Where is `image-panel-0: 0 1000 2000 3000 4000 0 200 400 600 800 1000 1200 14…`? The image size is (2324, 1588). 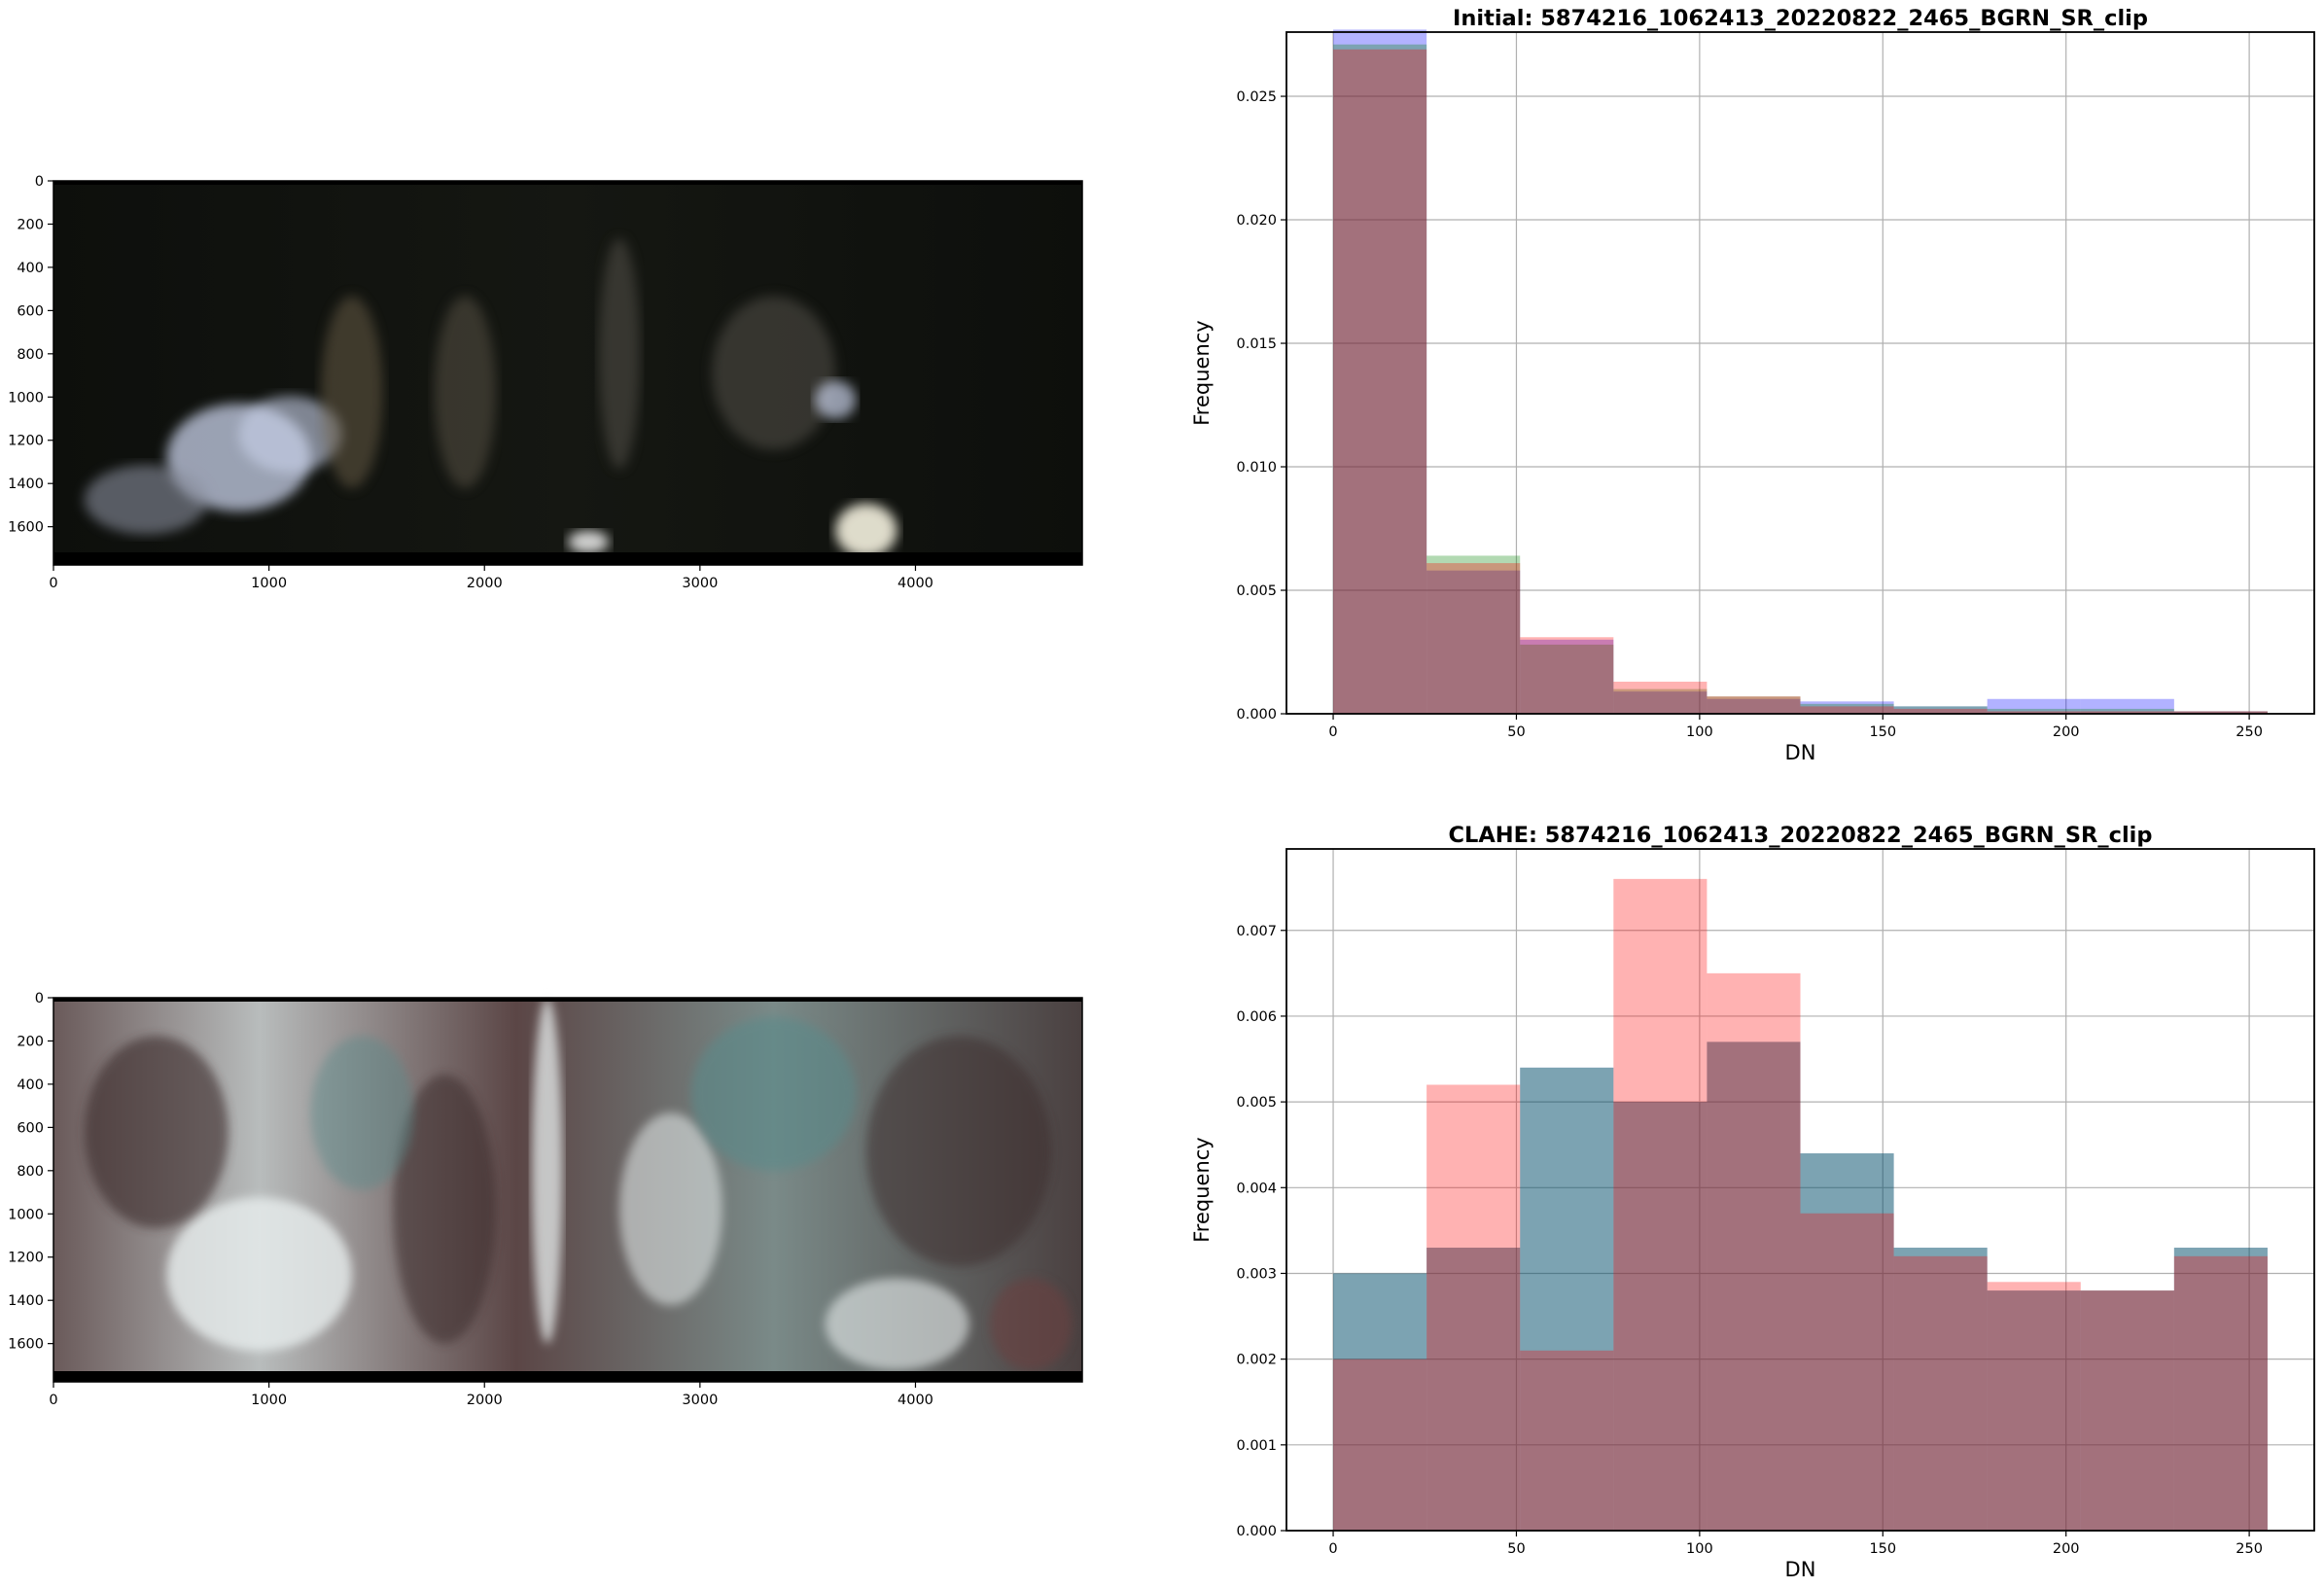
image-panel-0: 0 1000 2000 3000 4000 0 200 400 600 800 1000 1200 14… is located at coordinates (545, 382).